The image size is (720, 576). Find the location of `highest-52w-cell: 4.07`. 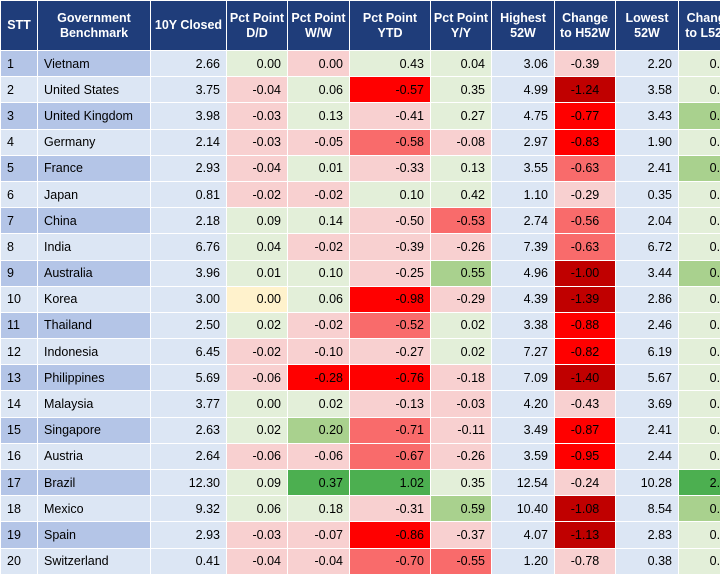

highest-52w-cell: 4.07 is located at coordinates (523, 535).